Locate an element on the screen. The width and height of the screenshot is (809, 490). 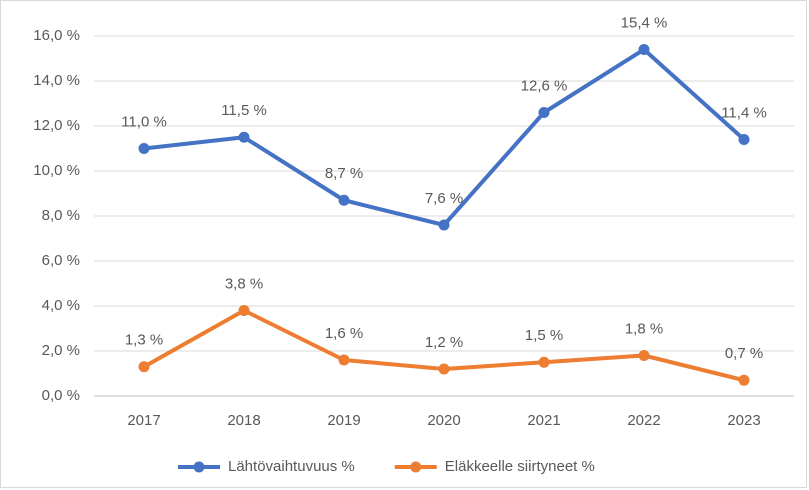
x-tick-label: 2023 is located at coordinates (743, 420).